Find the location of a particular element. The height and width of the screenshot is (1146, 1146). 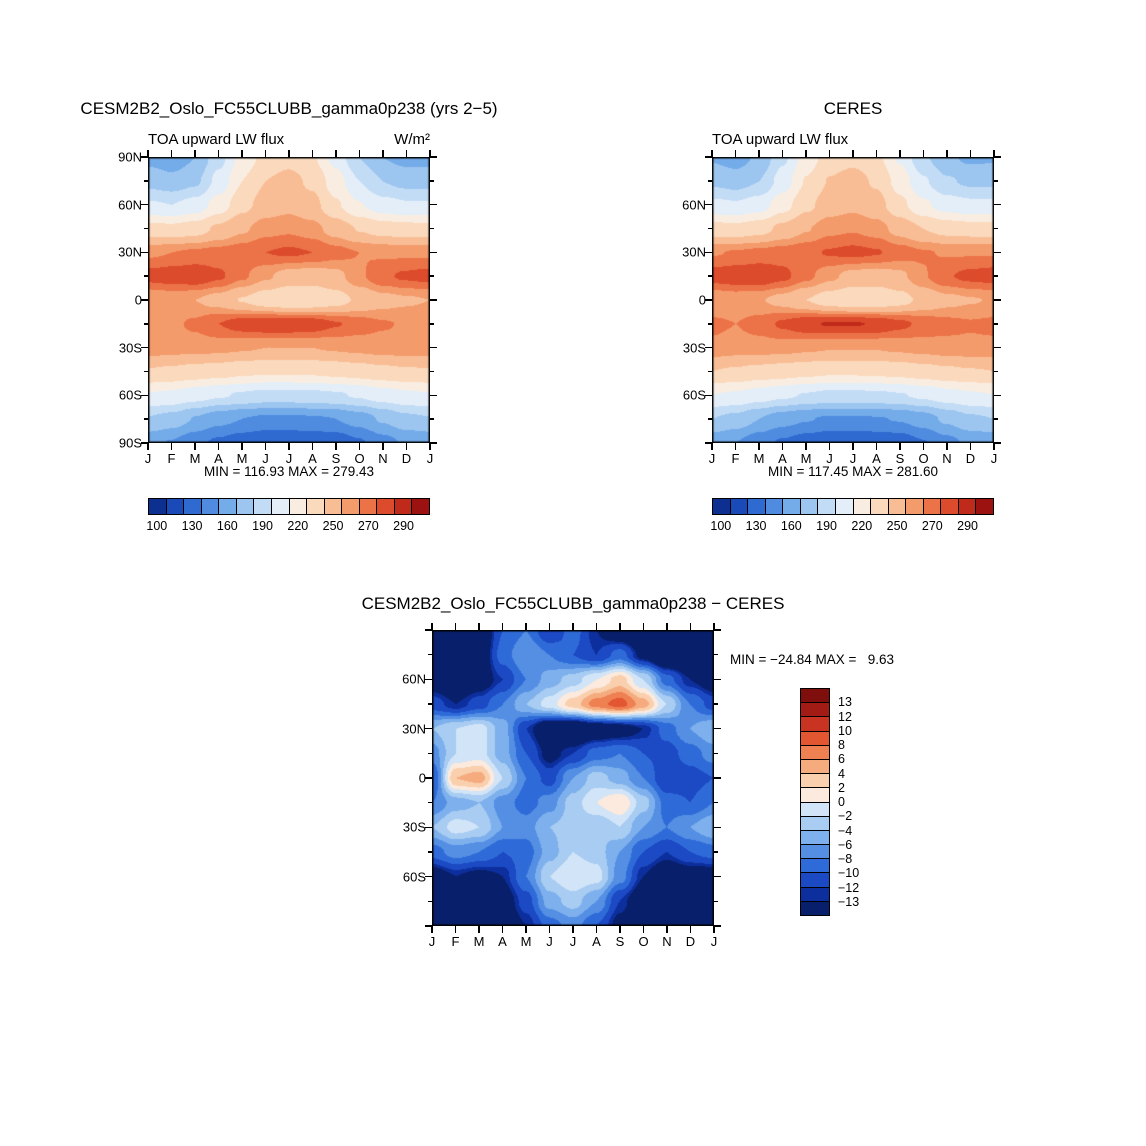

colorbar-label: −13 is located at coordinates (849, 901).